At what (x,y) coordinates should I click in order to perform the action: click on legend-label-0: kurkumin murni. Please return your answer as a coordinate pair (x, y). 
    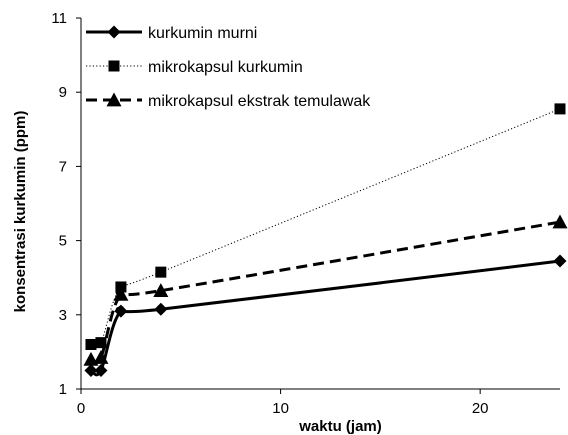
    Looking at the image, I should click on (202, 33).